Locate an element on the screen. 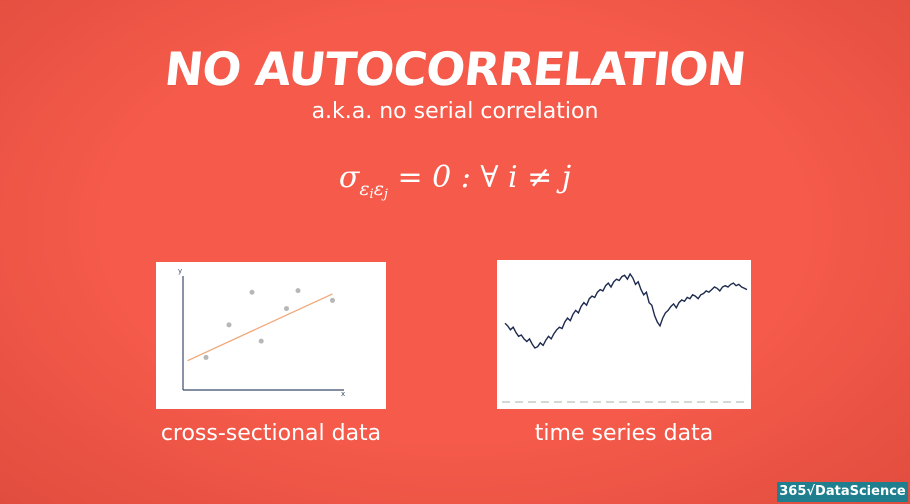 This screenshot has height=504, width=910. trend-line is located at coordinates (260, 327).